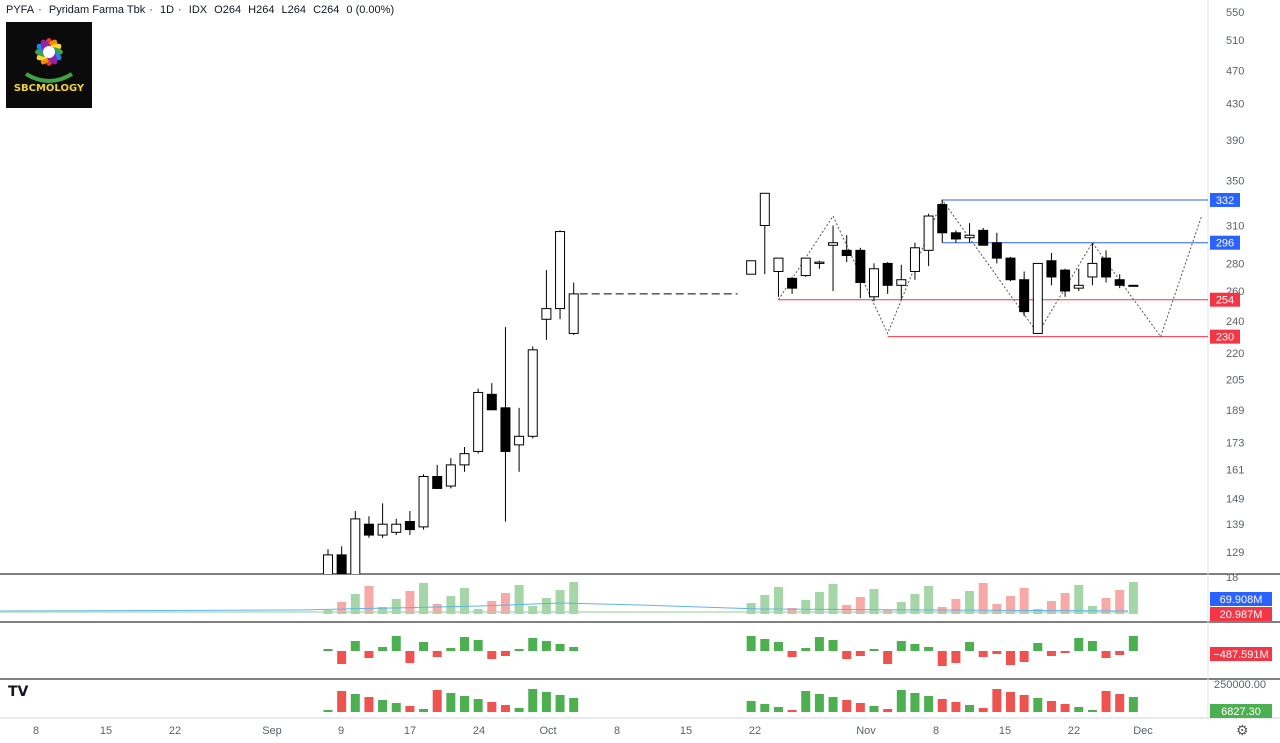 The height and width of the screenshot is (743, 1280). I want to click on volume-ma-value-badge, so click(1241, 614).